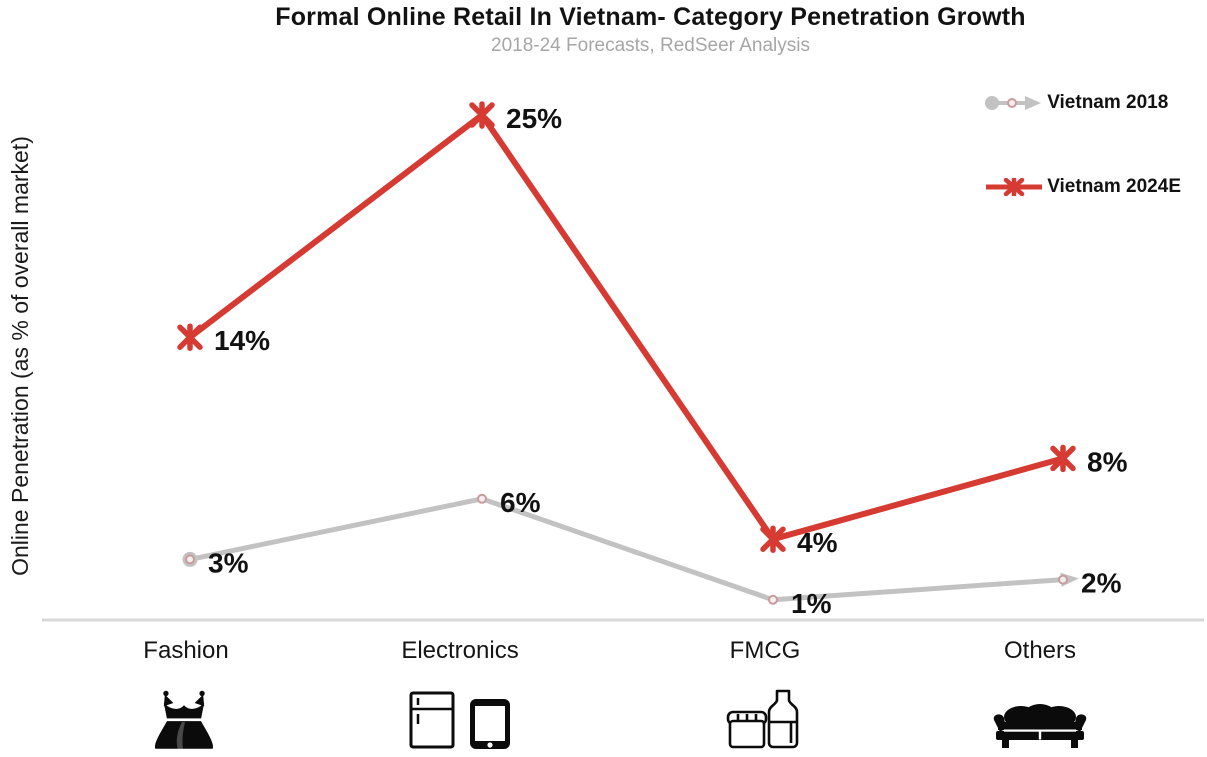 The height and width of the screenshot is (757, 1207). Describe the element at coordinates (242, 340) in the screenshot. I see `svg-text: 14%` at that location.